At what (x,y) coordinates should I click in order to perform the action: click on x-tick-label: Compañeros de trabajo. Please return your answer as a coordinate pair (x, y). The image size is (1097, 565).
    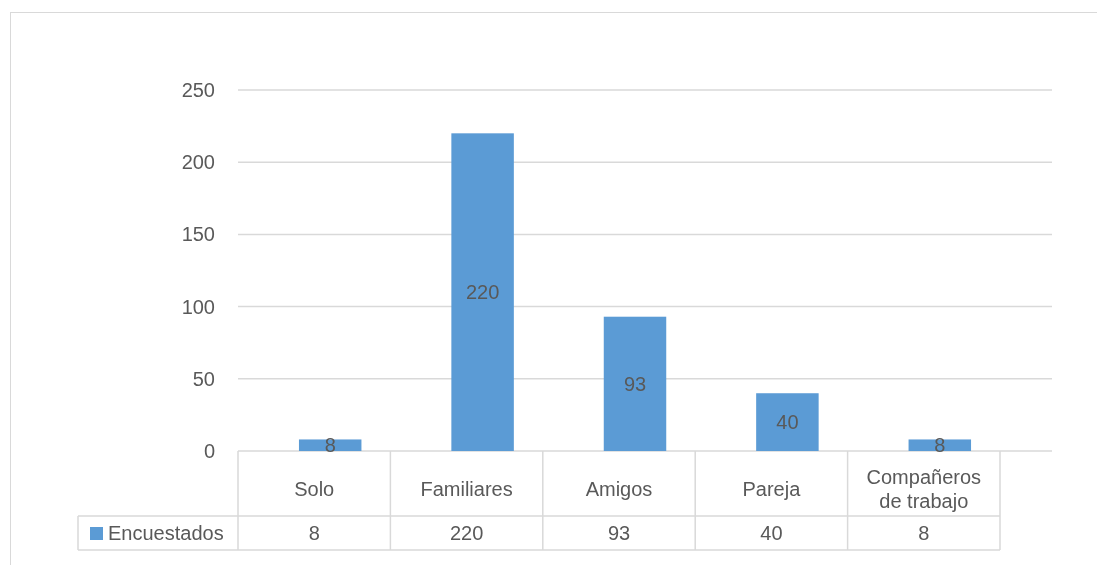
    Looking at the image, I should click on (924, 488).